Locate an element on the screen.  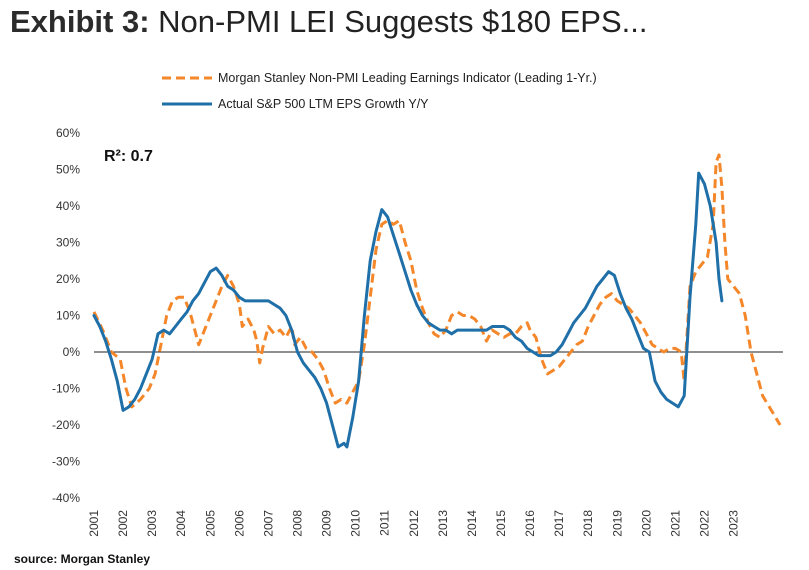
y-tick-label: 30% is located at coordinates (68, 243).